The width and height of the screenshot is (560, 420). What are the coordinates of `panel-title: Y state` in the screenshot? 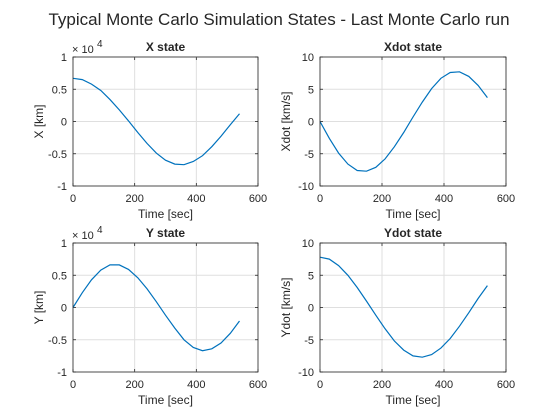 It's located at (165, 233).